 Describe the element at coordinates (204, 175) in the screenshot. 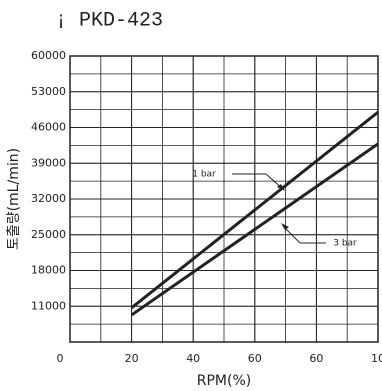

I see `series-label: 1 bar` at that location.